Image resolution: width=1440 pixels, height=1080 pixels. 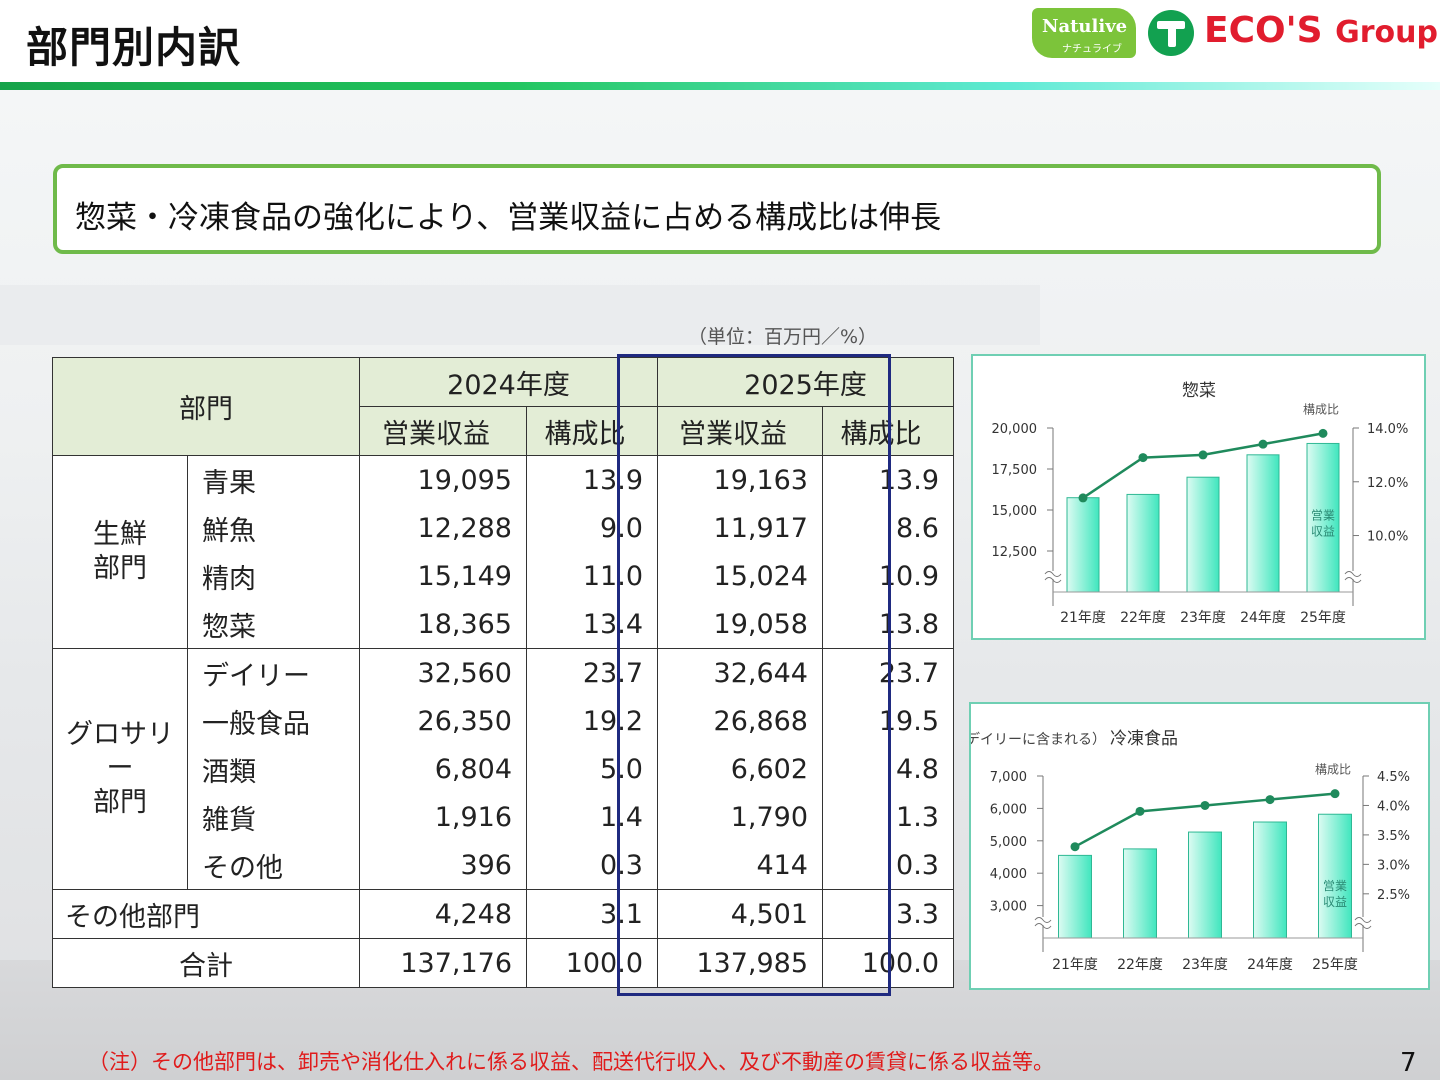 I want to click on value-2024: 26,350, so click(x=443, y=721).